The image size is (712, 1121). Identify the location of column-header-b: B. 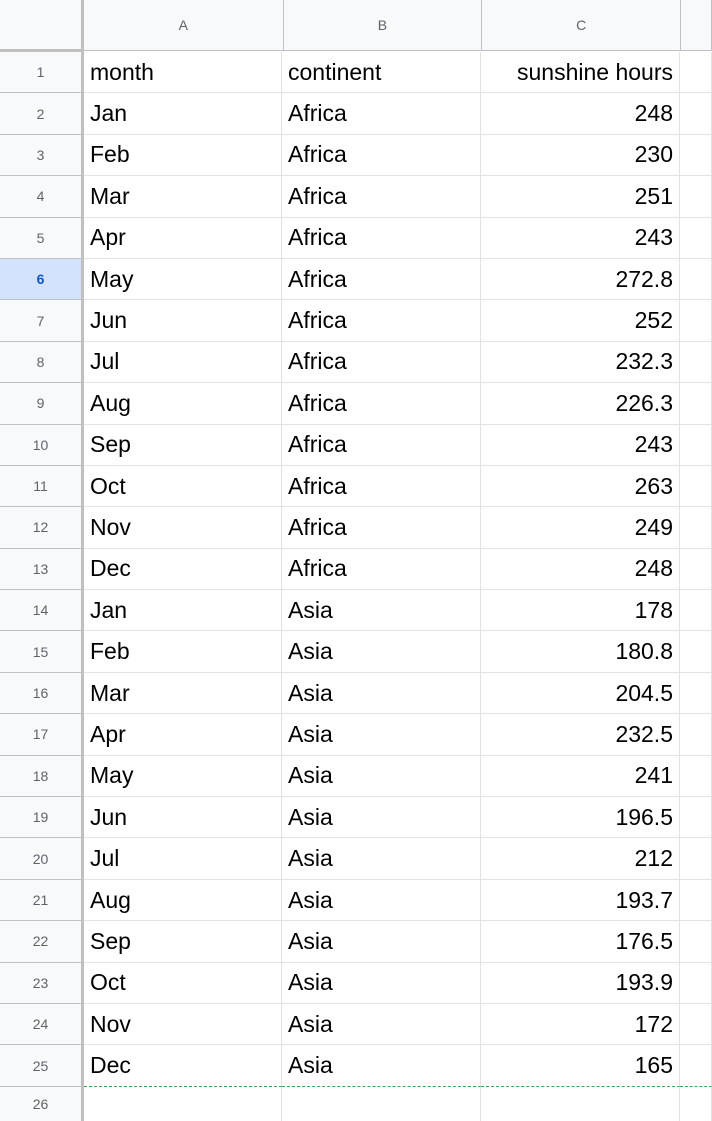
(383, 25).